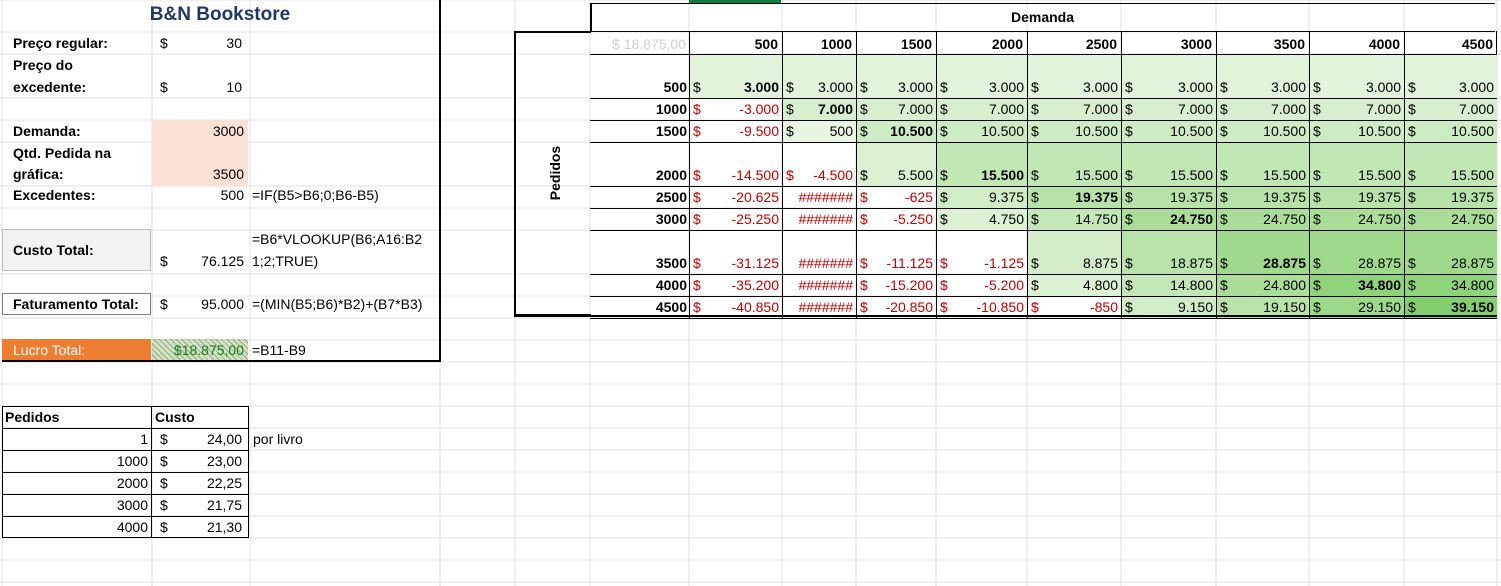  I want to click on profit-cell: $ -4.500, so click(819, 164).